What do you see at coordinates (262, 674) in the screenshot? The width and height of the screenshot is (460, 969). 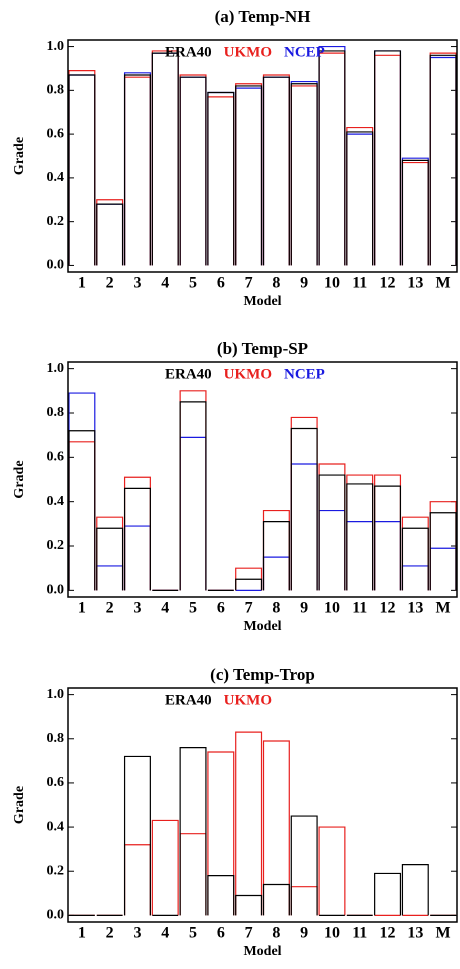 I see `chart-title: (c) Temp-Trop` at bounding box center [262, 674].